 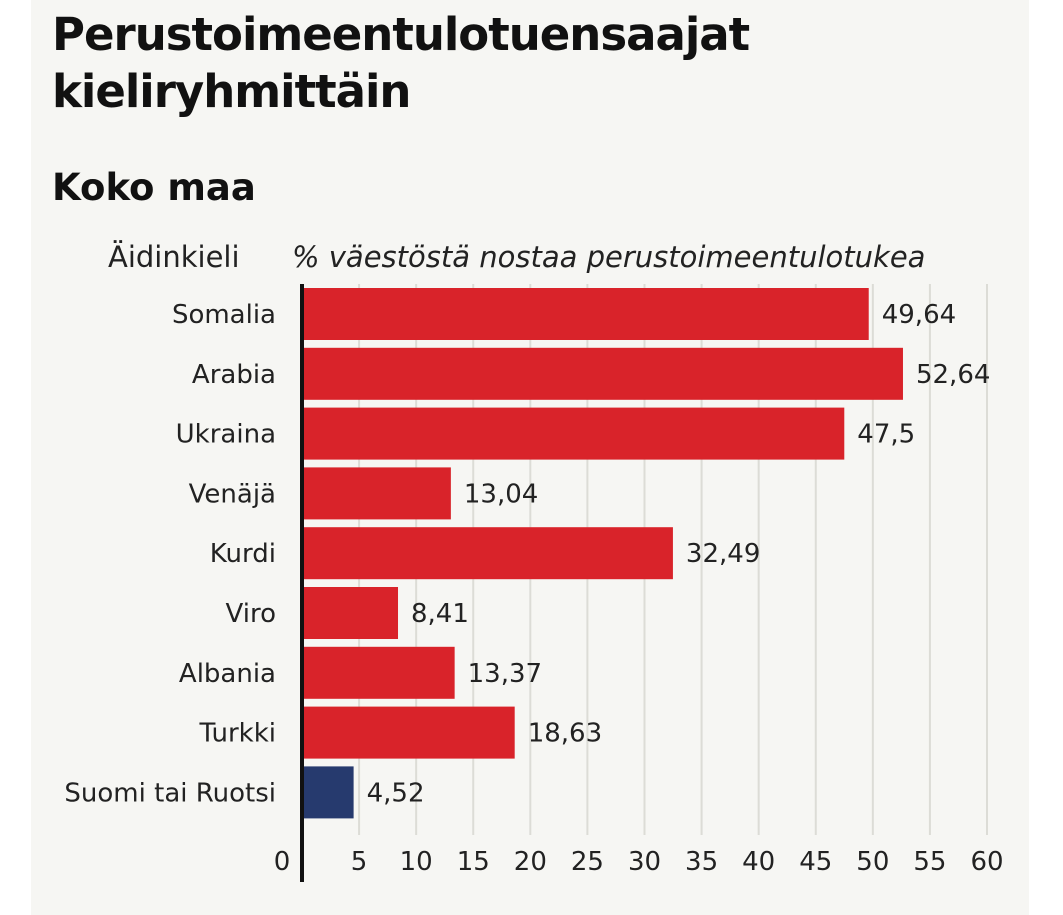 What do you see at coordinates (609, 257) in the screenshot?
I see `value-axis-label: % väestöstä nostaa perustoimeentulotukea` at bounding box center [609, 257].